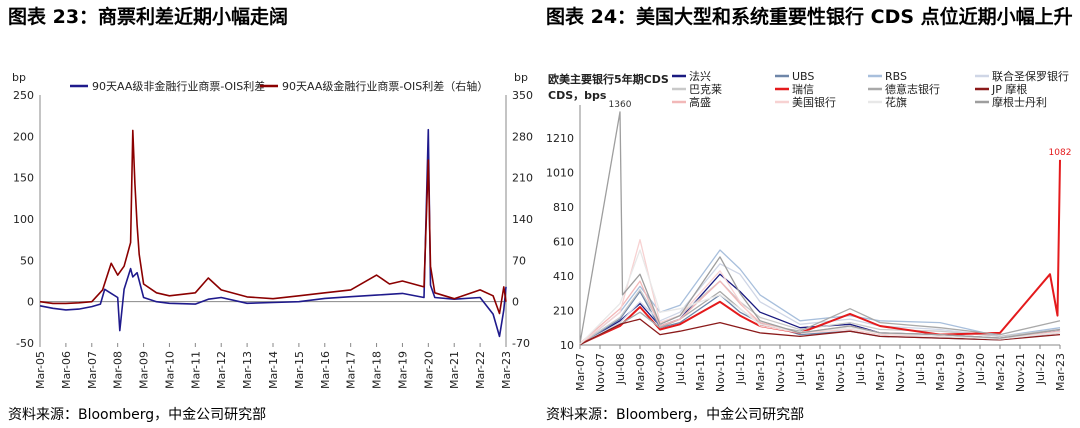 The width and height of the screenshot is (1080, 428). Describe the element at coordinates (195, 370) in the screenshot. I see `x-tick-label: Mar-11` at that location.